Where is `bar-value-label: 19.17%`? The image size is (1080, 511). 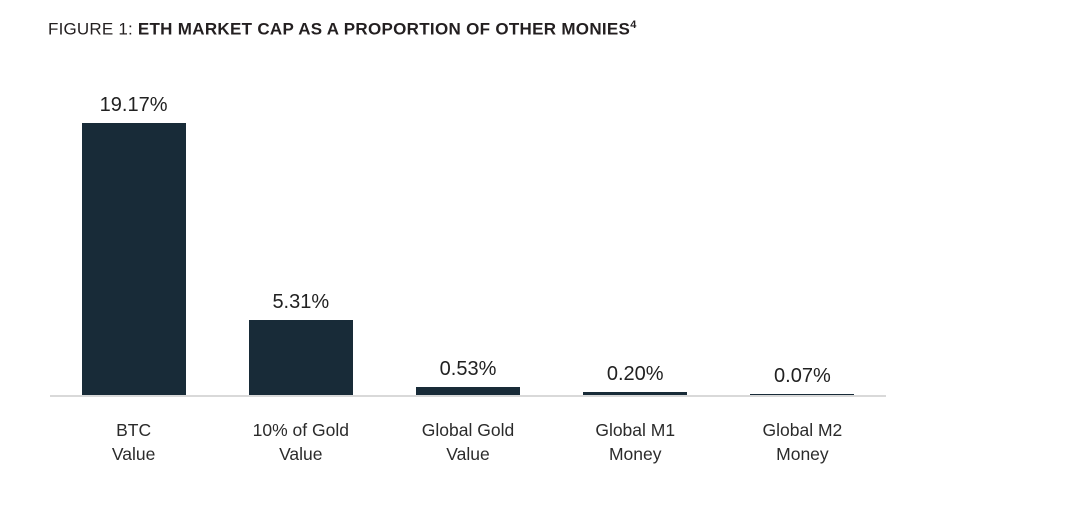
bar-value-label: 19.17% is located at coordinates (133, 105).